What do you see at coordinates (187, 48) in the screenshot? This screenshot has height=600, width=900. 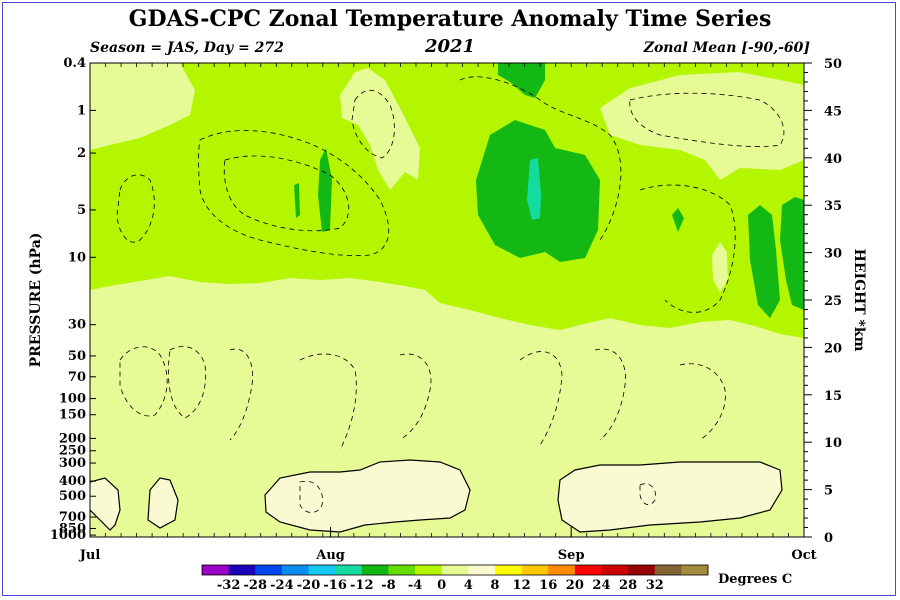 I see `subtitle-season: Season = JAS, Day = 272` at bounding box center [187, 48].